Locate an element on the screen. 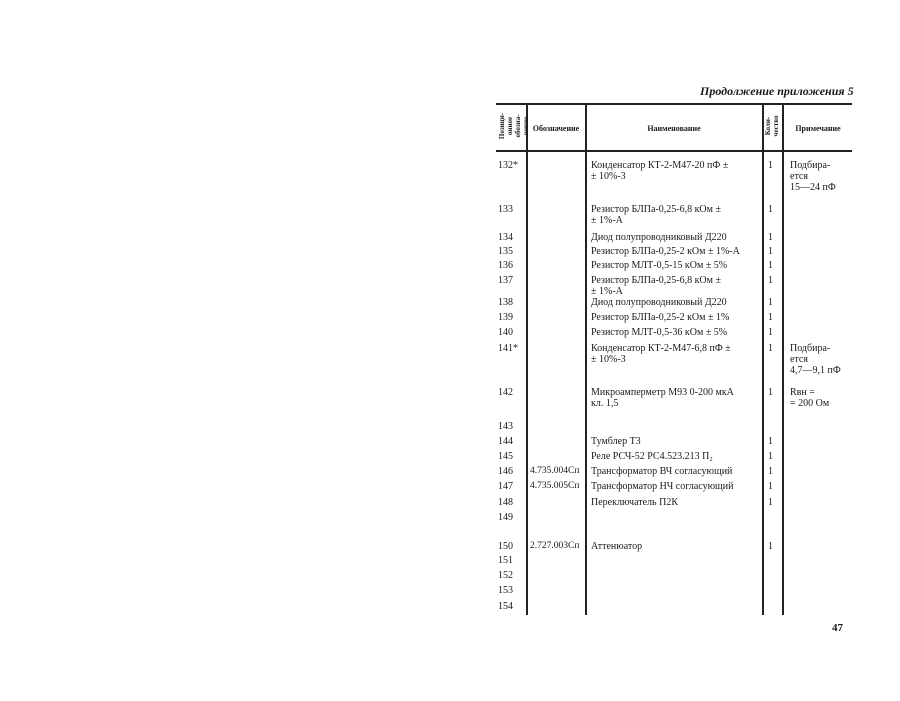 The image size is (900, 701). header-note: Примечание is located at coordinates (818, 128).